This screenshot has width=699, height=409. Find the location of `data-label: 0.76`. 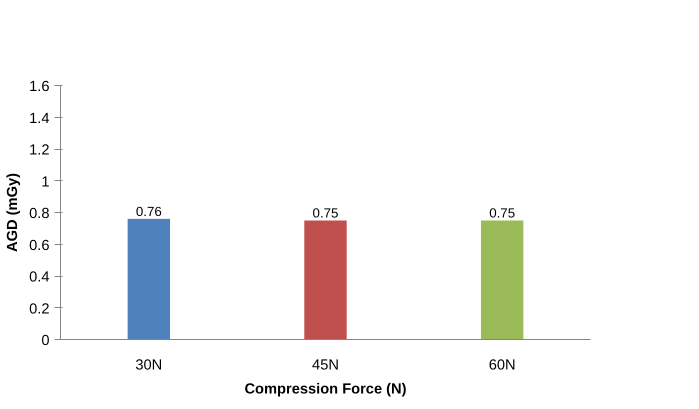

data-label: 0.76 is located at coordinates (149, 211).